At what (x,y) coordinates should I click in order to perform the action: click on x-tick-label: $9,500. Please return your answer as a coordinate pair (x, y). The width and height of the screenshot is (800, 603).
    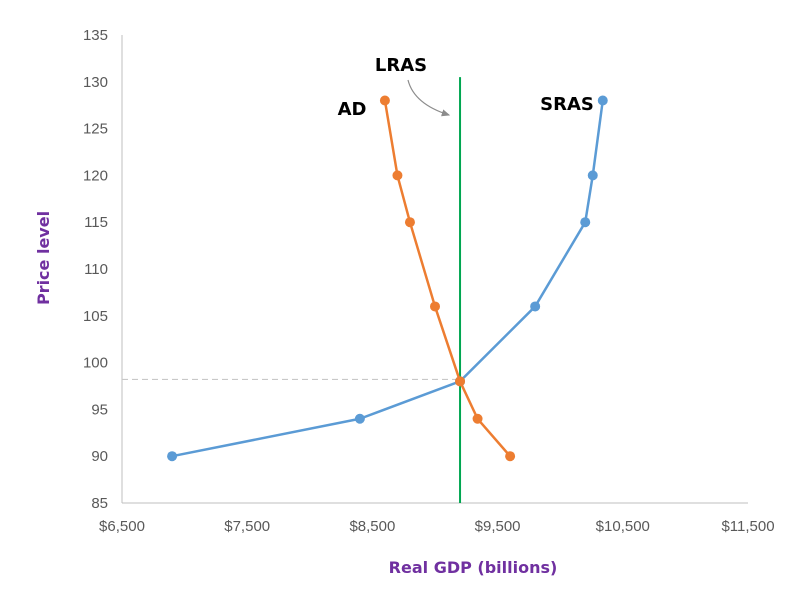
    Looking at the image, I should click on (498, 526).